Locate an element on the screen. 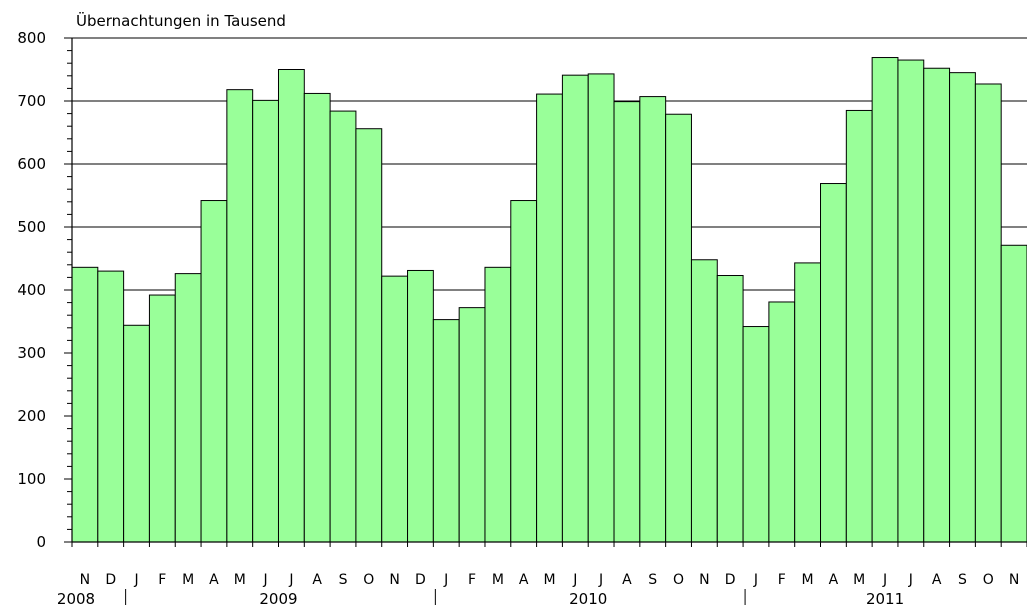  y-axis-title: Übernachtungen in Tausend is located at coordinates (181, 20).